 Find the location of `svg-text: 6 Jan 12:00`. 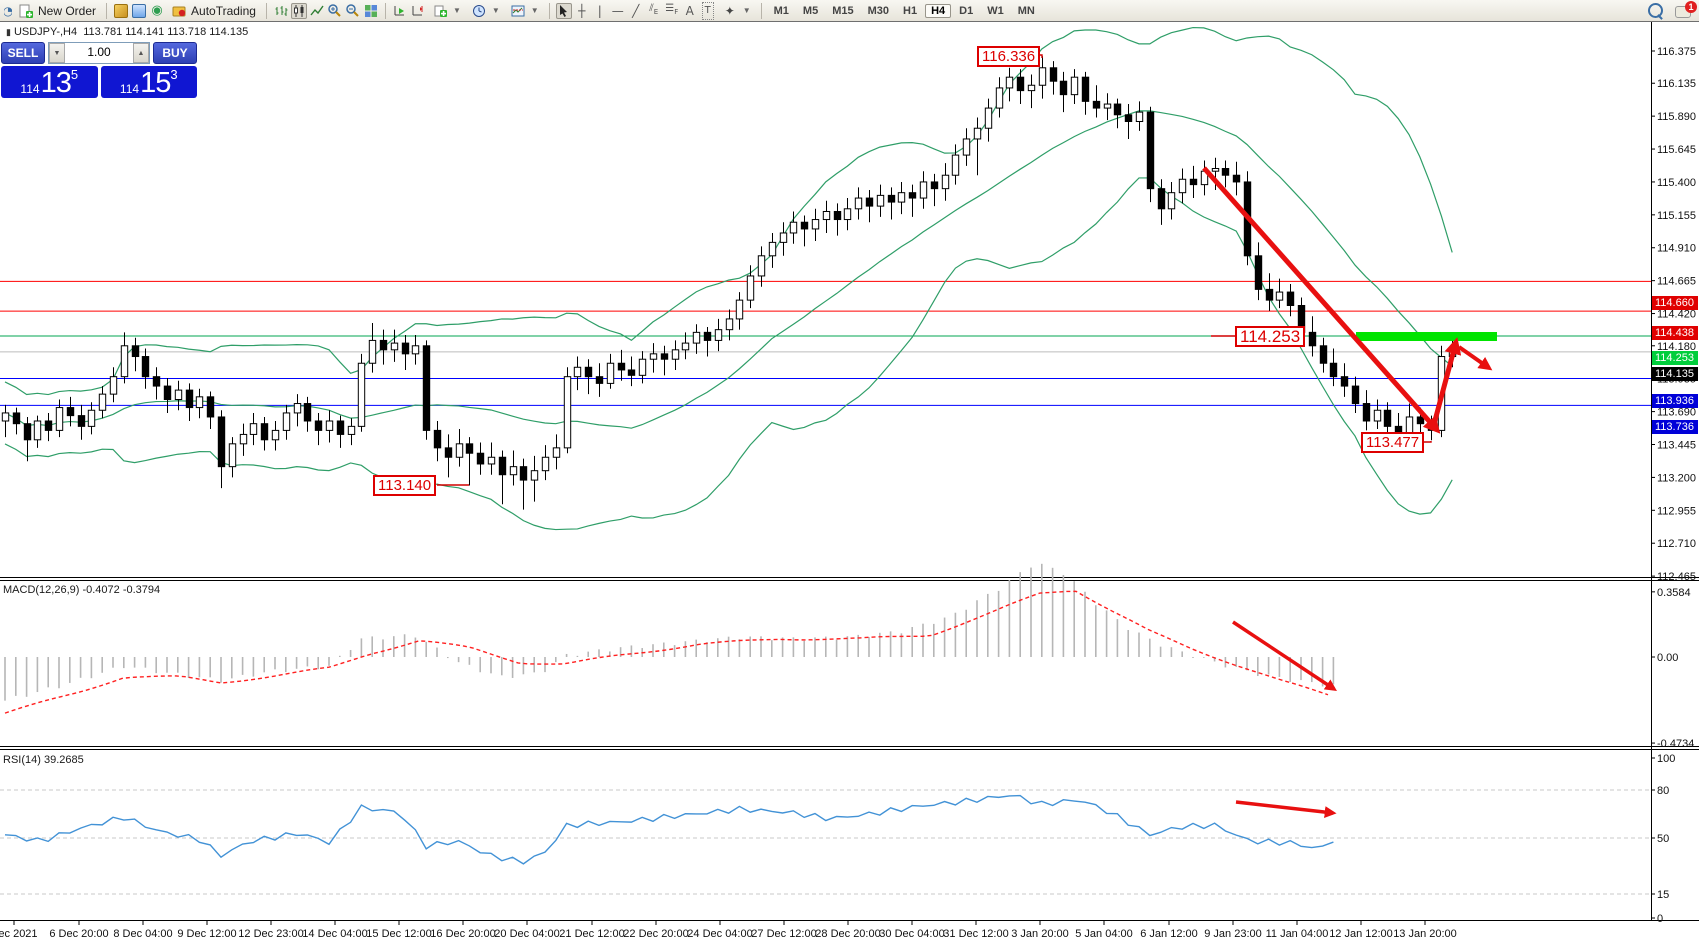

svg-text: 6 Jan 12:00 is located at coordinates (1169, 934).